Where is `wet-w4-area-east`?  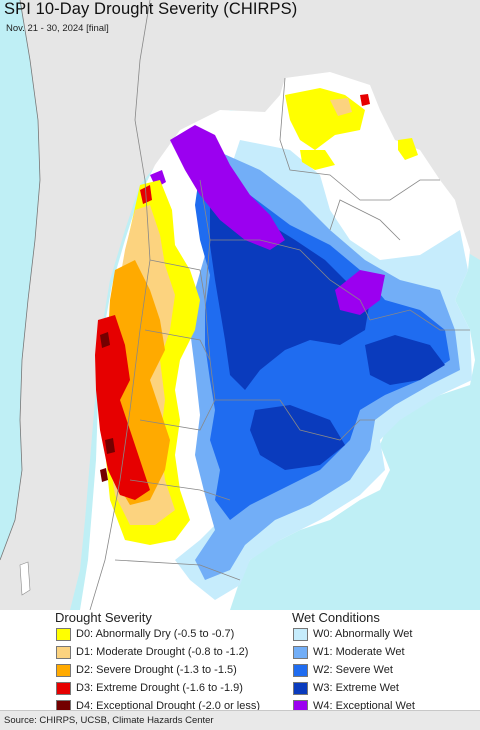 wet-w4-area-east is located at coordinates (360, 292).